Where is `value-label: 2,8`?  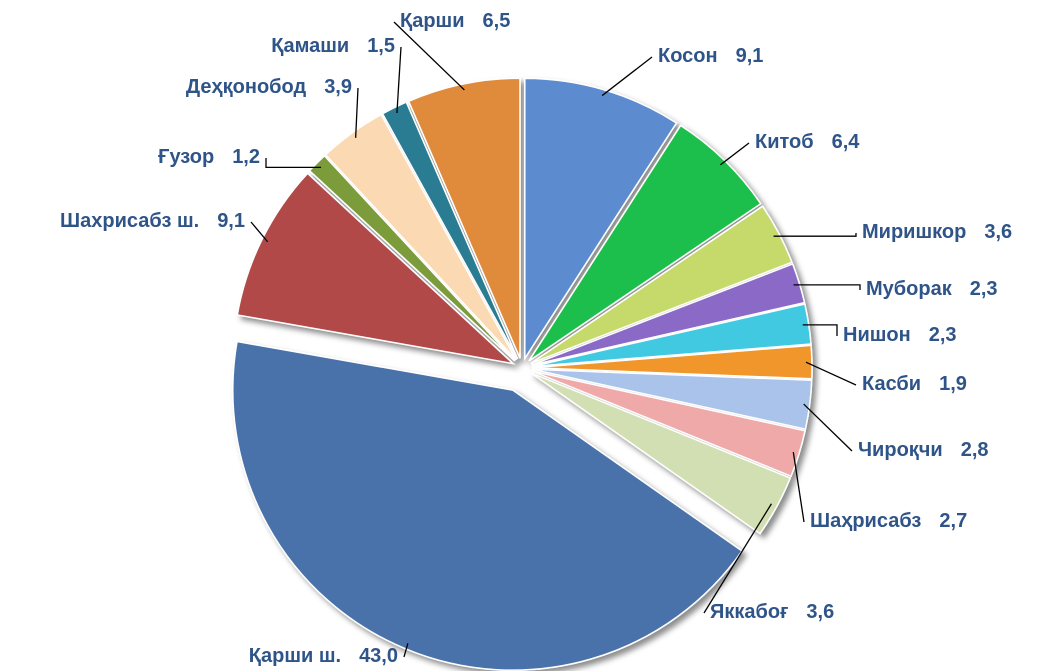
value-label: 2,8 is located at coordinates (975, 450).